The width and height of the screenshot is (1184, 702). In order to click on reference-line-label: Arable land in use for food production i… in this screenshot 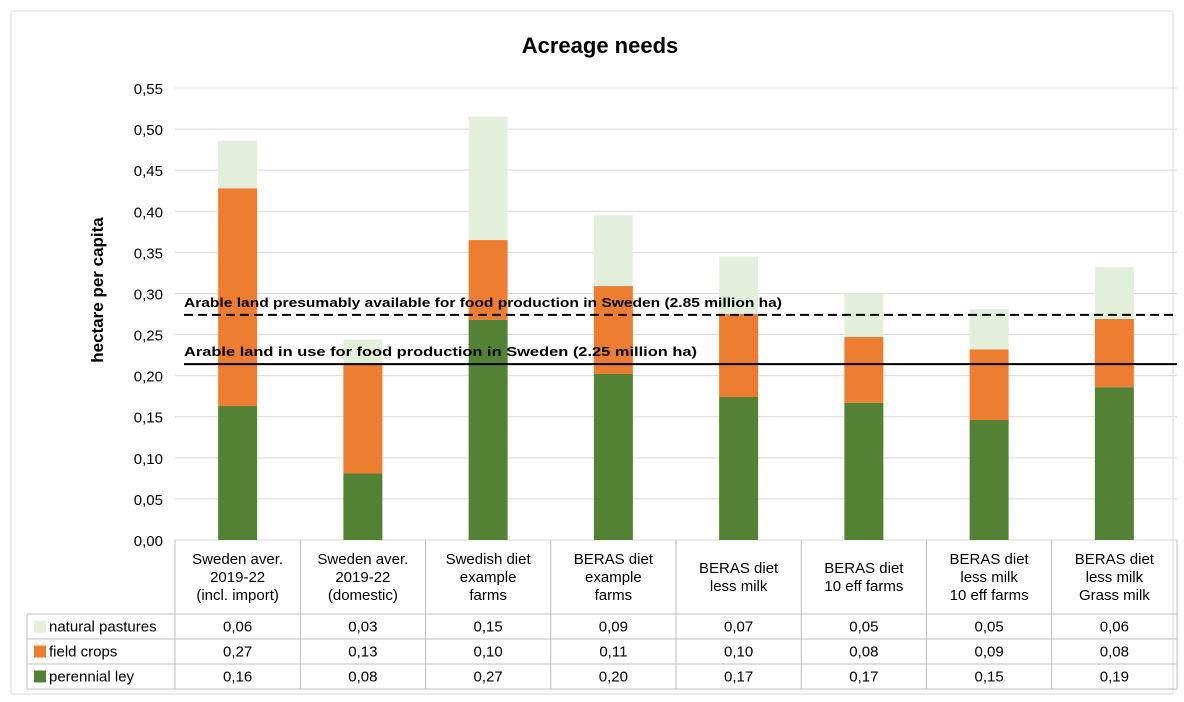, I will do `click(440, 351)`.